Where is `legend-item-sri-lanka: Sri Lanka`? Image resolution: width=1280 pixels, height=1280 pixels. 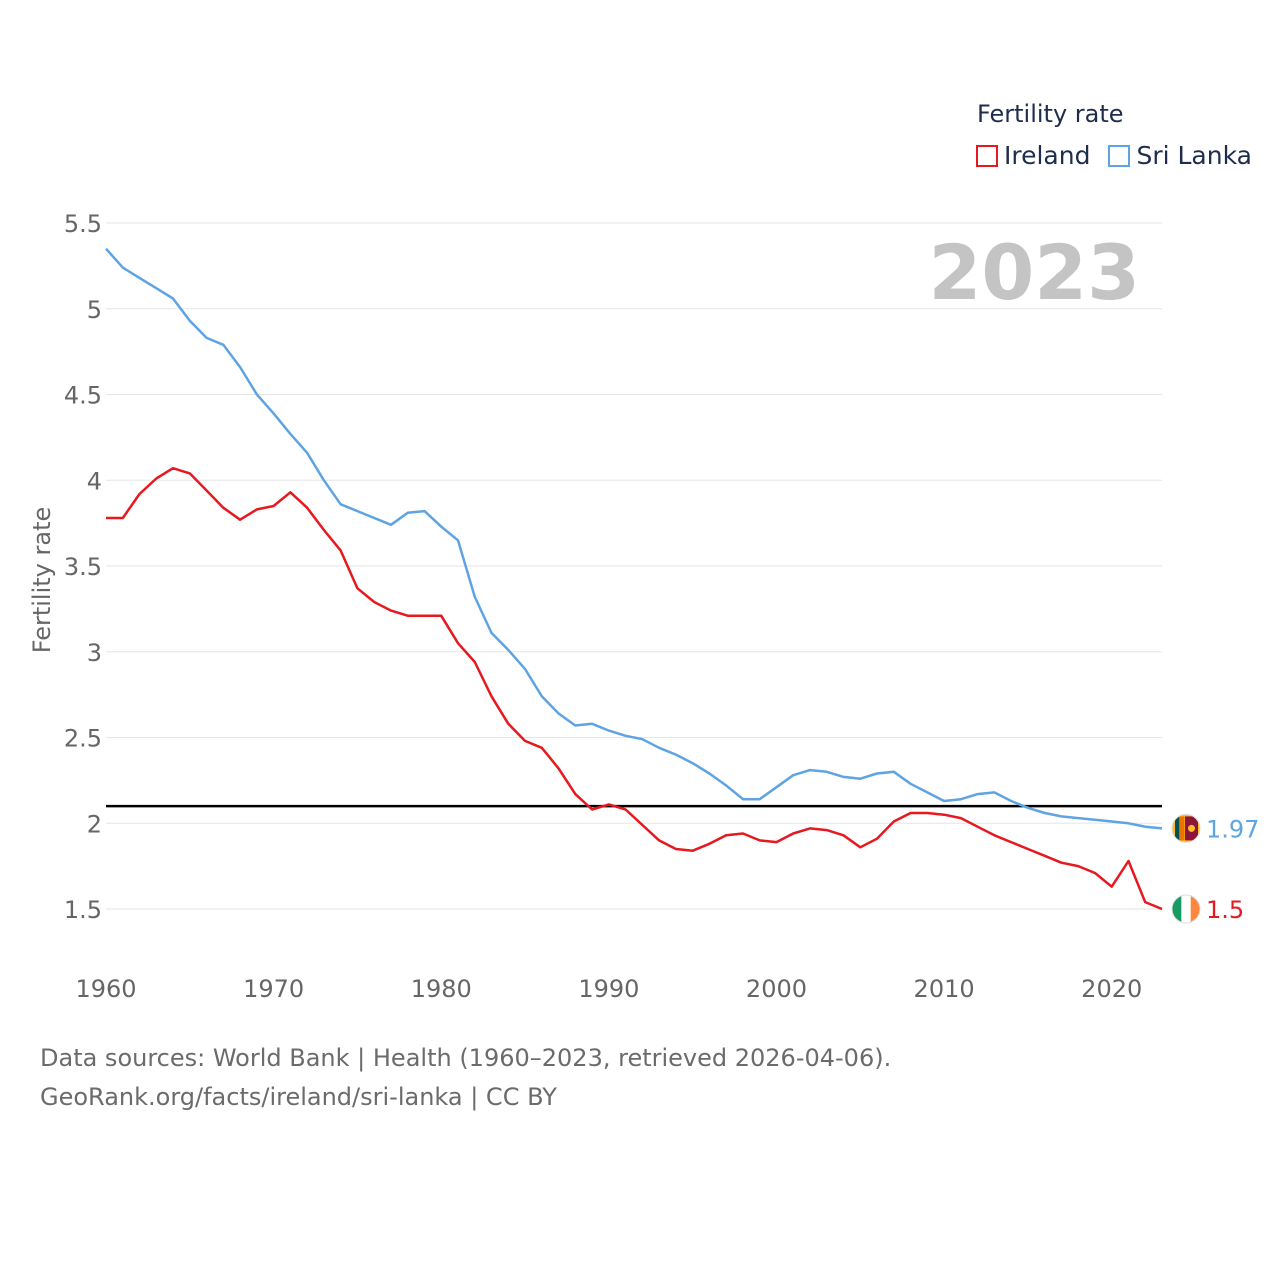 legend-item-sri-lanka: Sri Lanka is located at coordinates (1180, 155).